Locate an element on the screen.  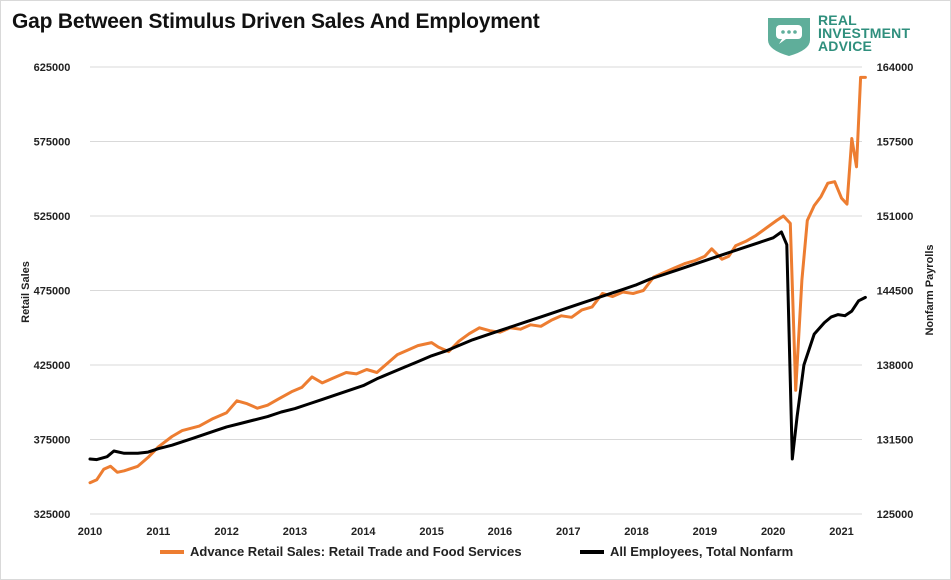
x-tick-label: 2016 is located at coordinates (500, 532).